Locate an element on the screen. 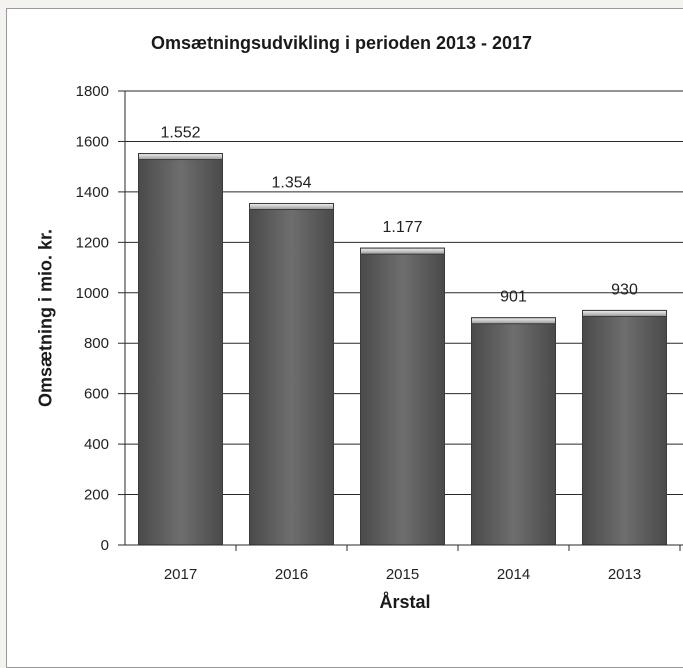 Image resolution: width=683 pixels, height=668 pixels. y-tick-label: 1800 is located at coordinates (92, 91).